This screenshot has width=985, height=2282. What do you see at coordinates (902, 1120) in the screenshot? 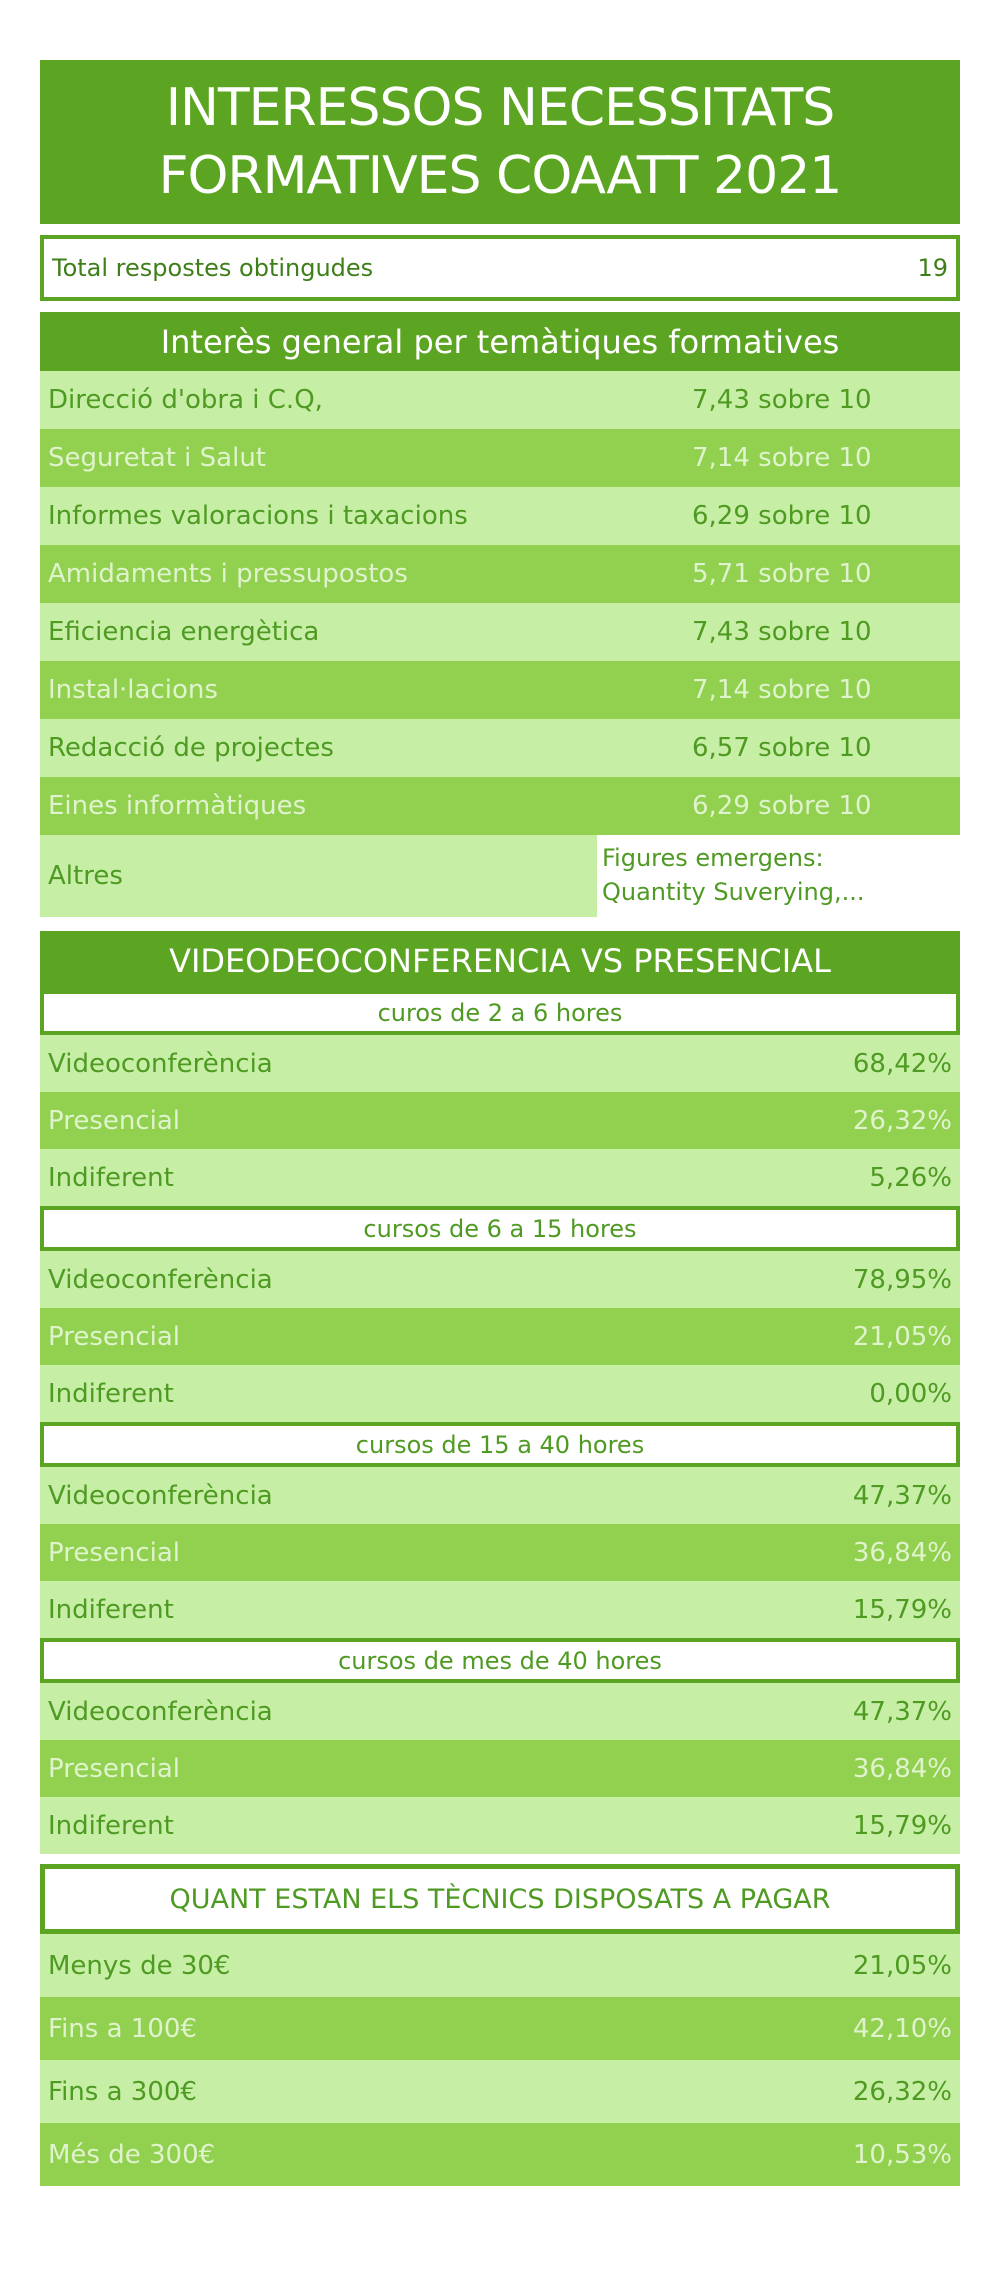
I see `modality-percentage: 26,32%` at bounding box center [902, 1120].